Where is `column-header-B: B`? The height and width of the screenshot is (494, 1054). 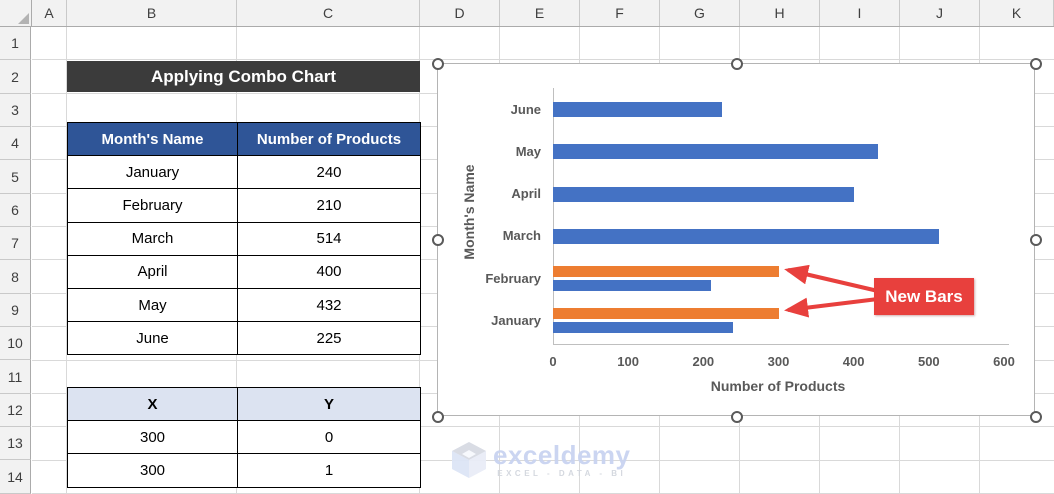
column-header-B: B is located at coordinates (152, 13).